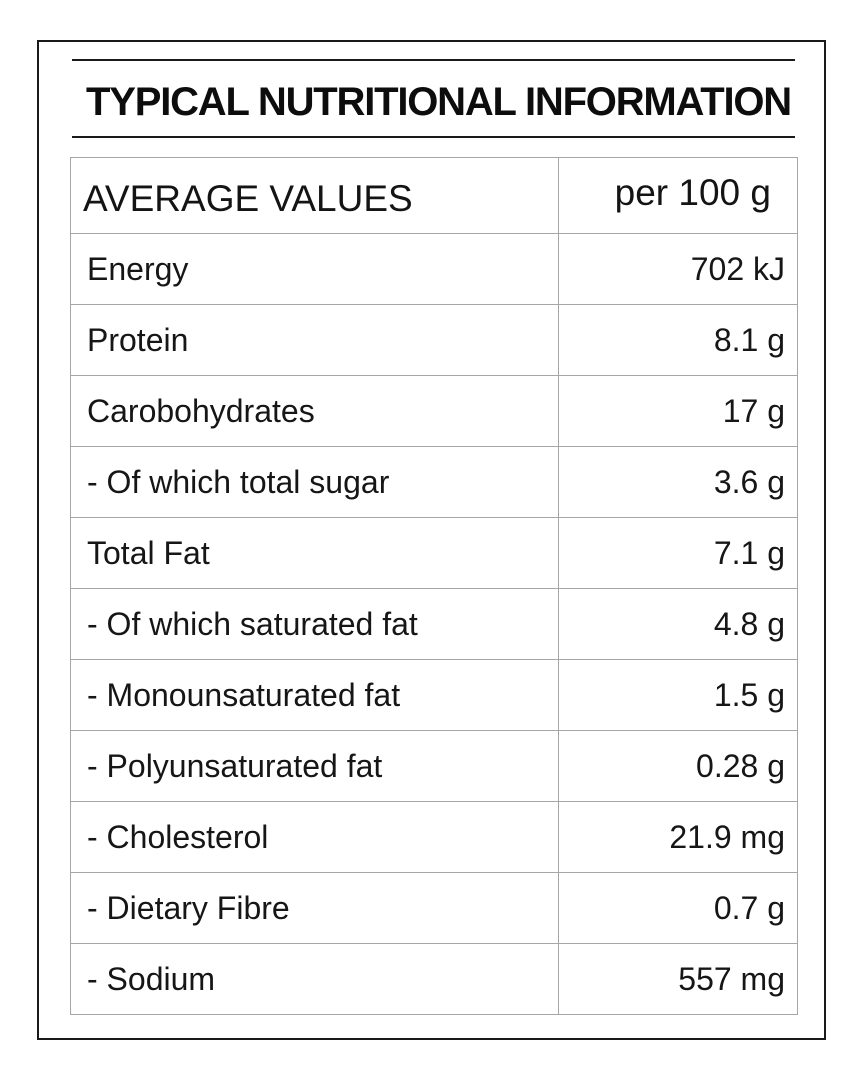 Image resolution: width=861 pixels, height=1080 pixels. Describe the element at coordinates (314, 269) in the screenshot. I see `nutrient-name: Energy` at that location.